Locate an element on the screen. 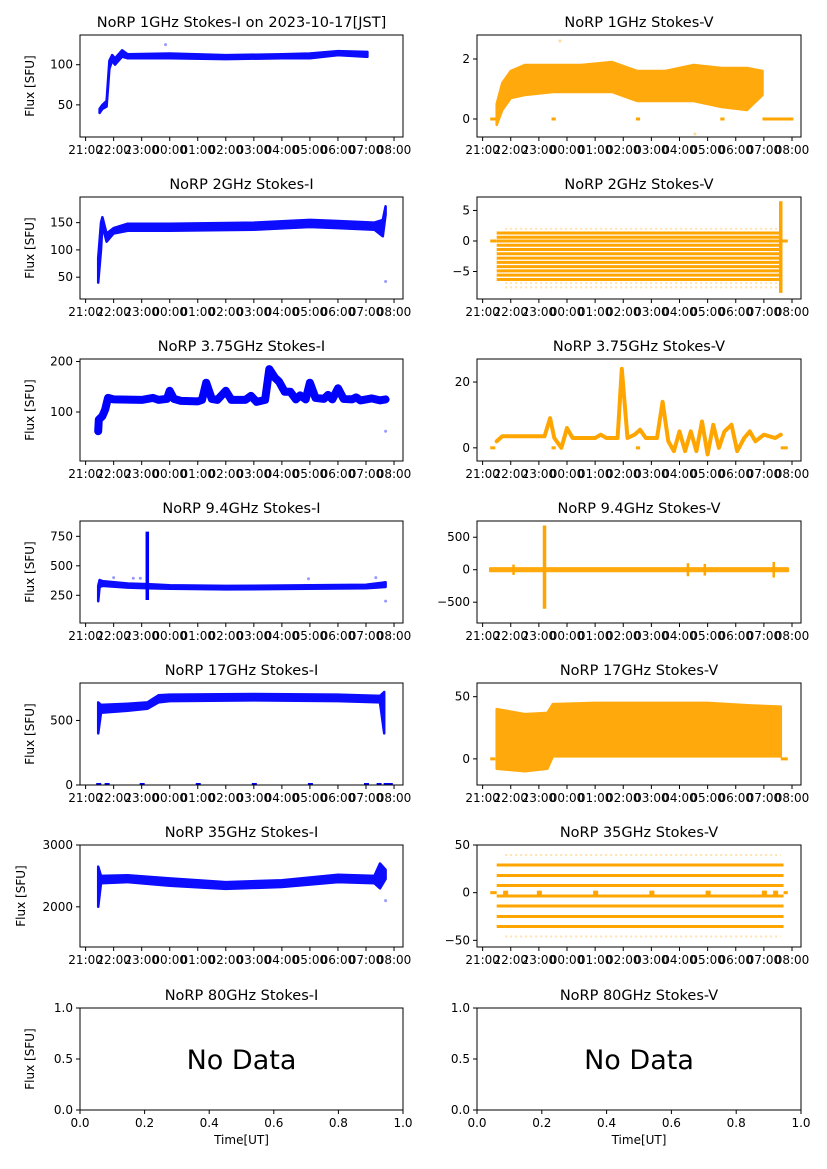 Image resolution: width=827 pixels, height=1169 pixels. subplot-title: NoRP 2GHz Stokes-I is located at coordinates (241, 185).